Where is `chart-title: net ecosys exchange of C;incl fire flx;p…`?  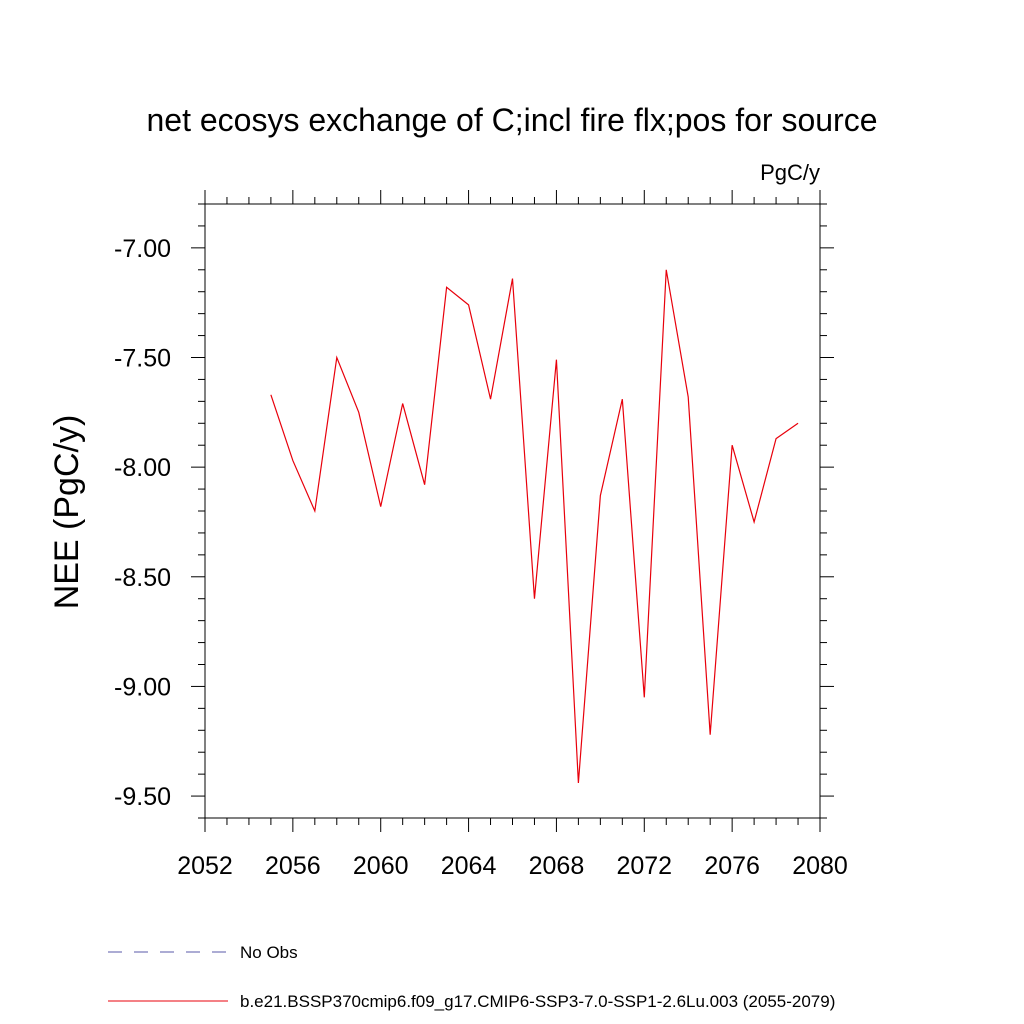
chart-title: net ecosys exchange of C;incl fire flx;p… is located at coordinates (511, 120).